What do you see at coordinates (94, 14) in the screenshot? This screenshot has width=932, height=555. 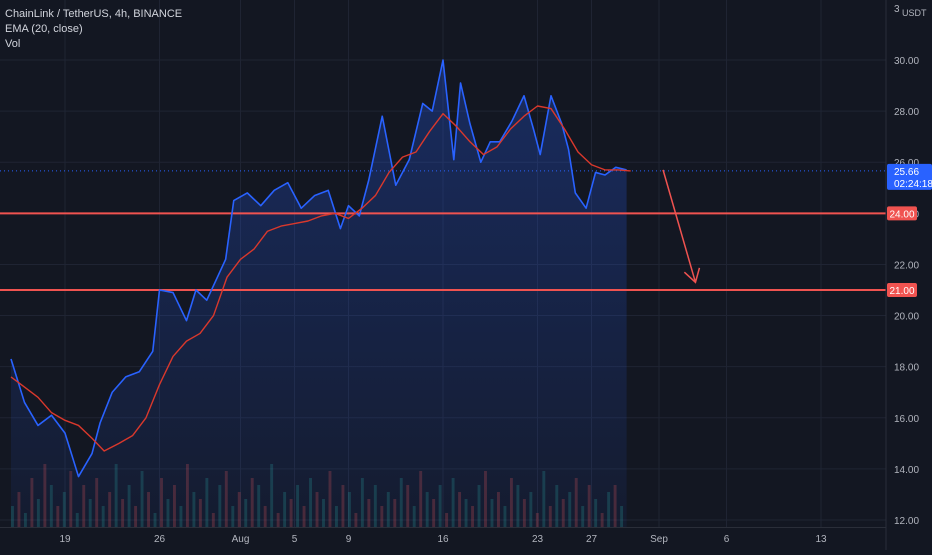 I see `symbol-title: ChainLink / TetherUS, 4h, BINANCE` at bounding box center [94, 14].